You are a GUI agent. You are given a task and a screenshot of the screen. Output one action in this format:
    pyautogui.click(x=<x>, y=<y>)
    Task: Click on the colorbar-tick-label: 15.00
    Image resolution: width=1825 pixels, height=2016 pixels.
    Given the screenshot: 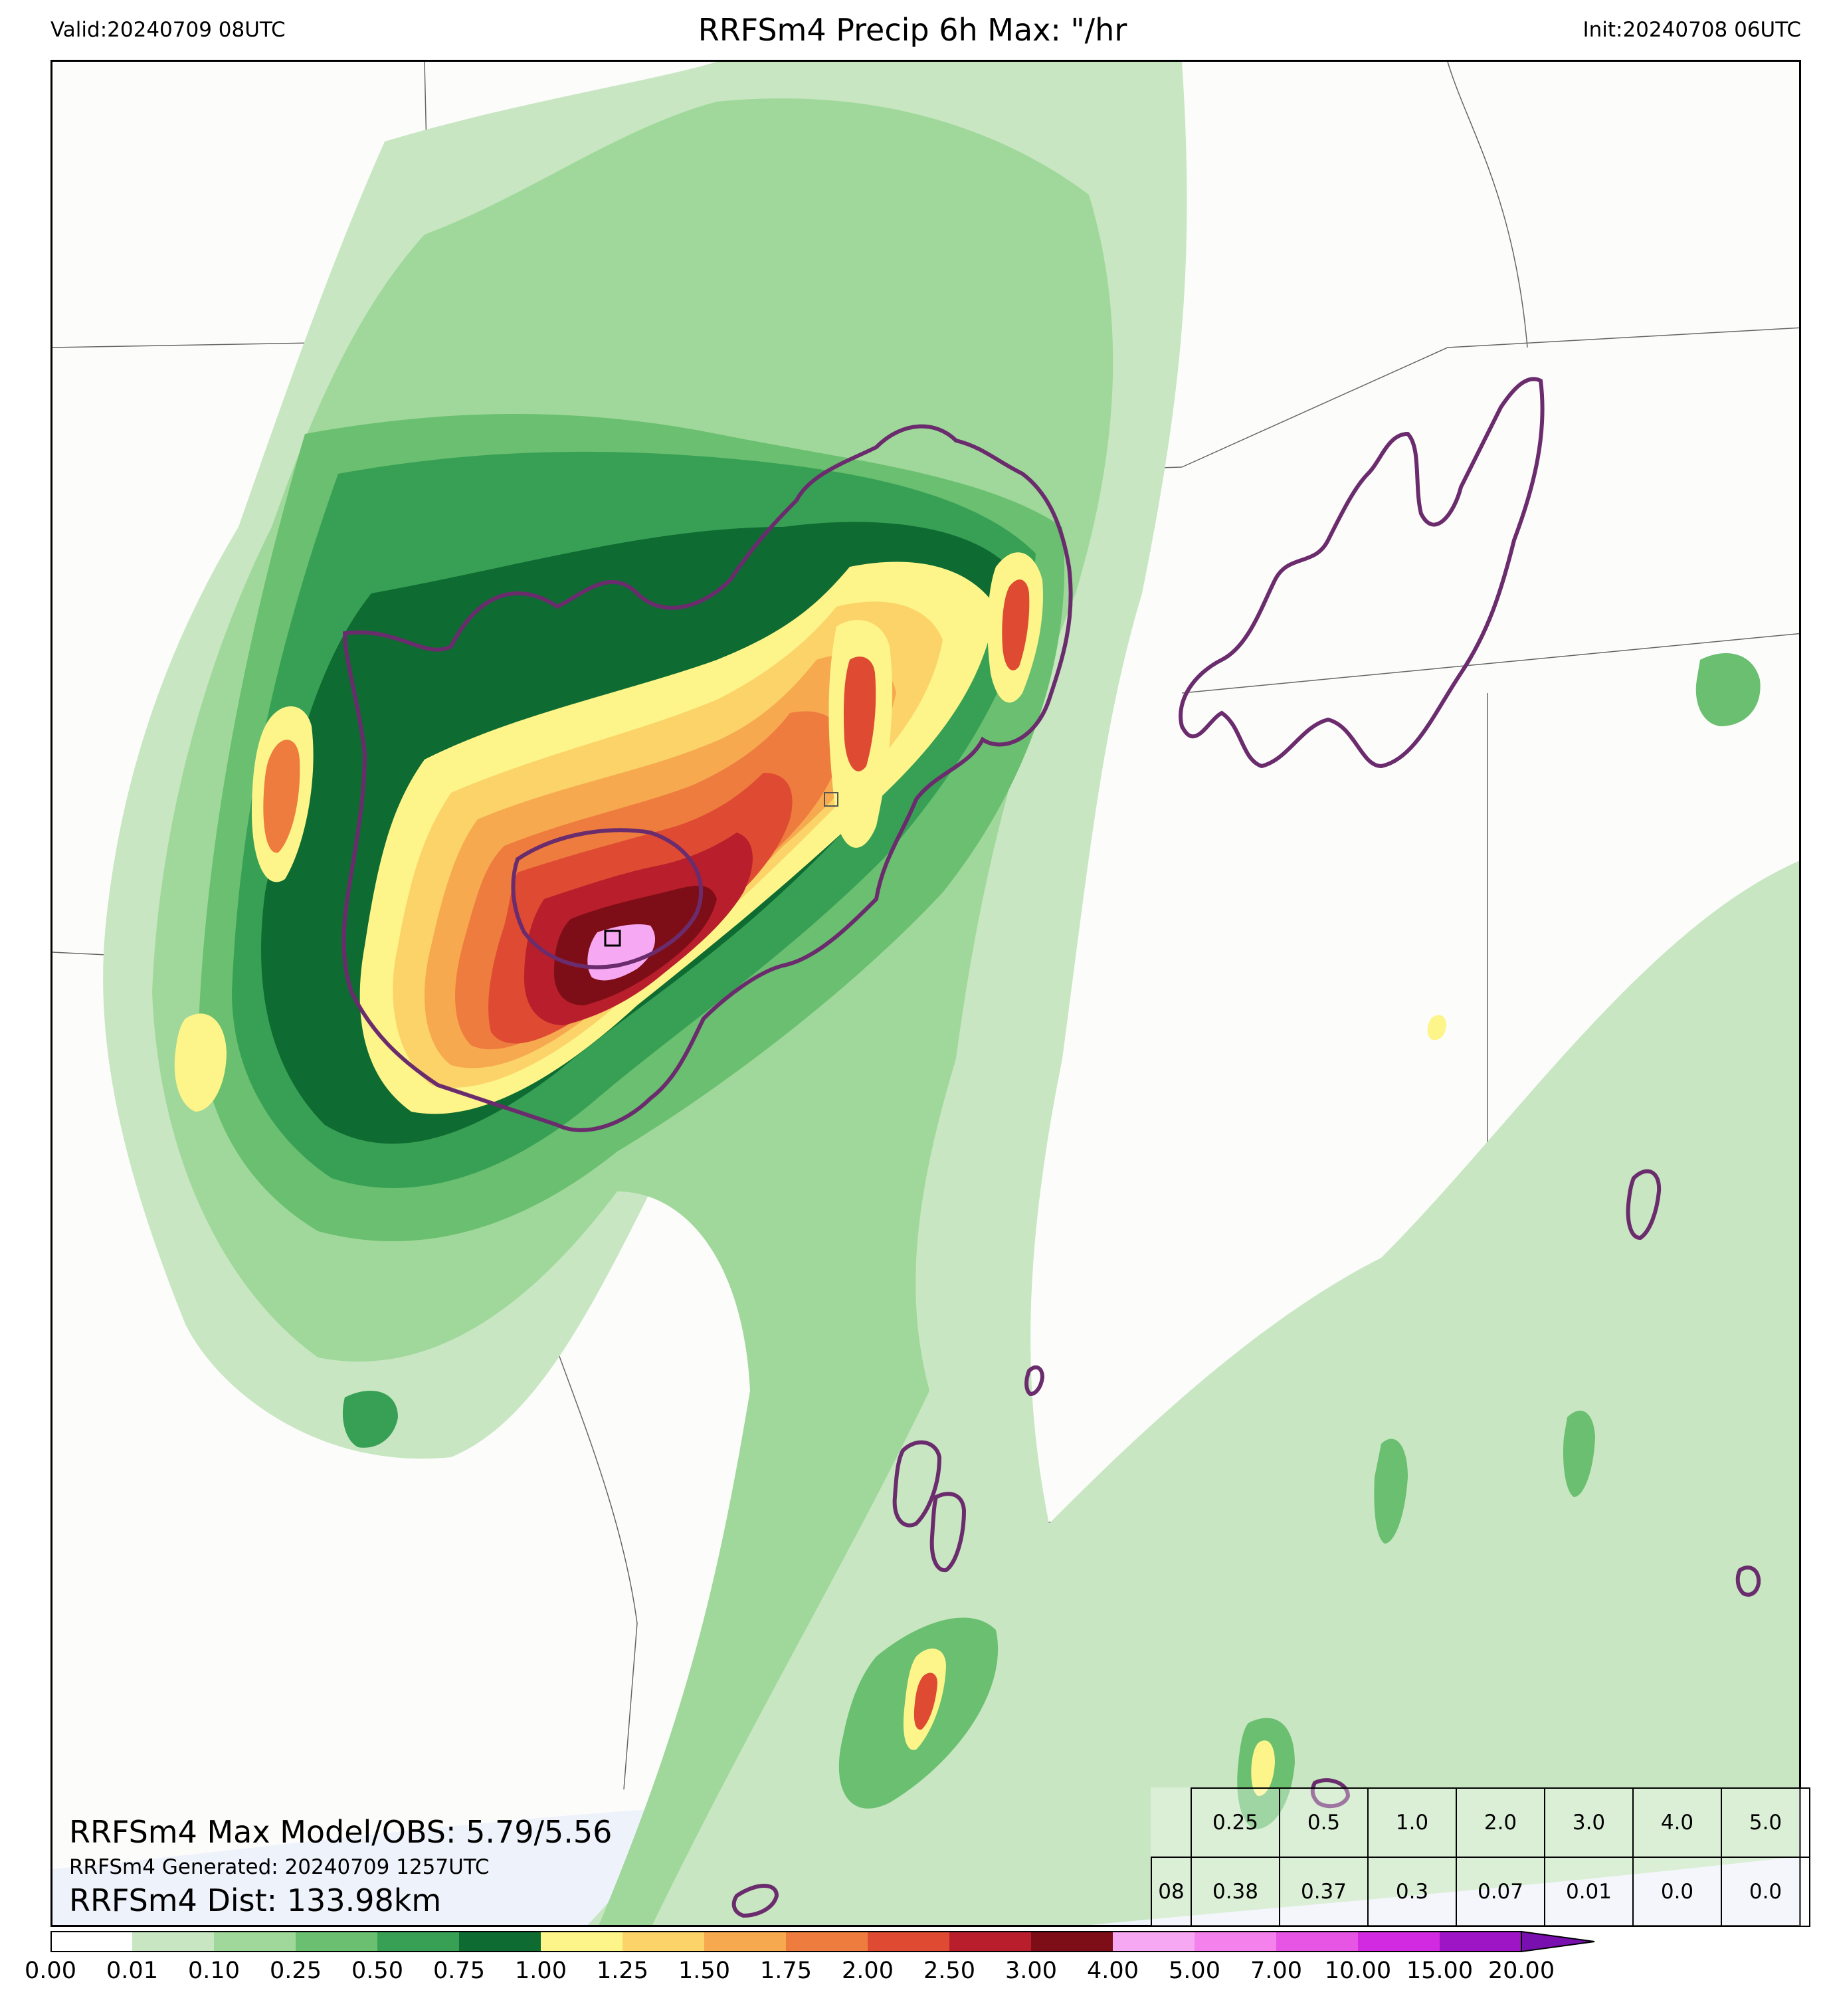 What is the action you would take?
    pyautogui.click(x=1440, y=1971)
    